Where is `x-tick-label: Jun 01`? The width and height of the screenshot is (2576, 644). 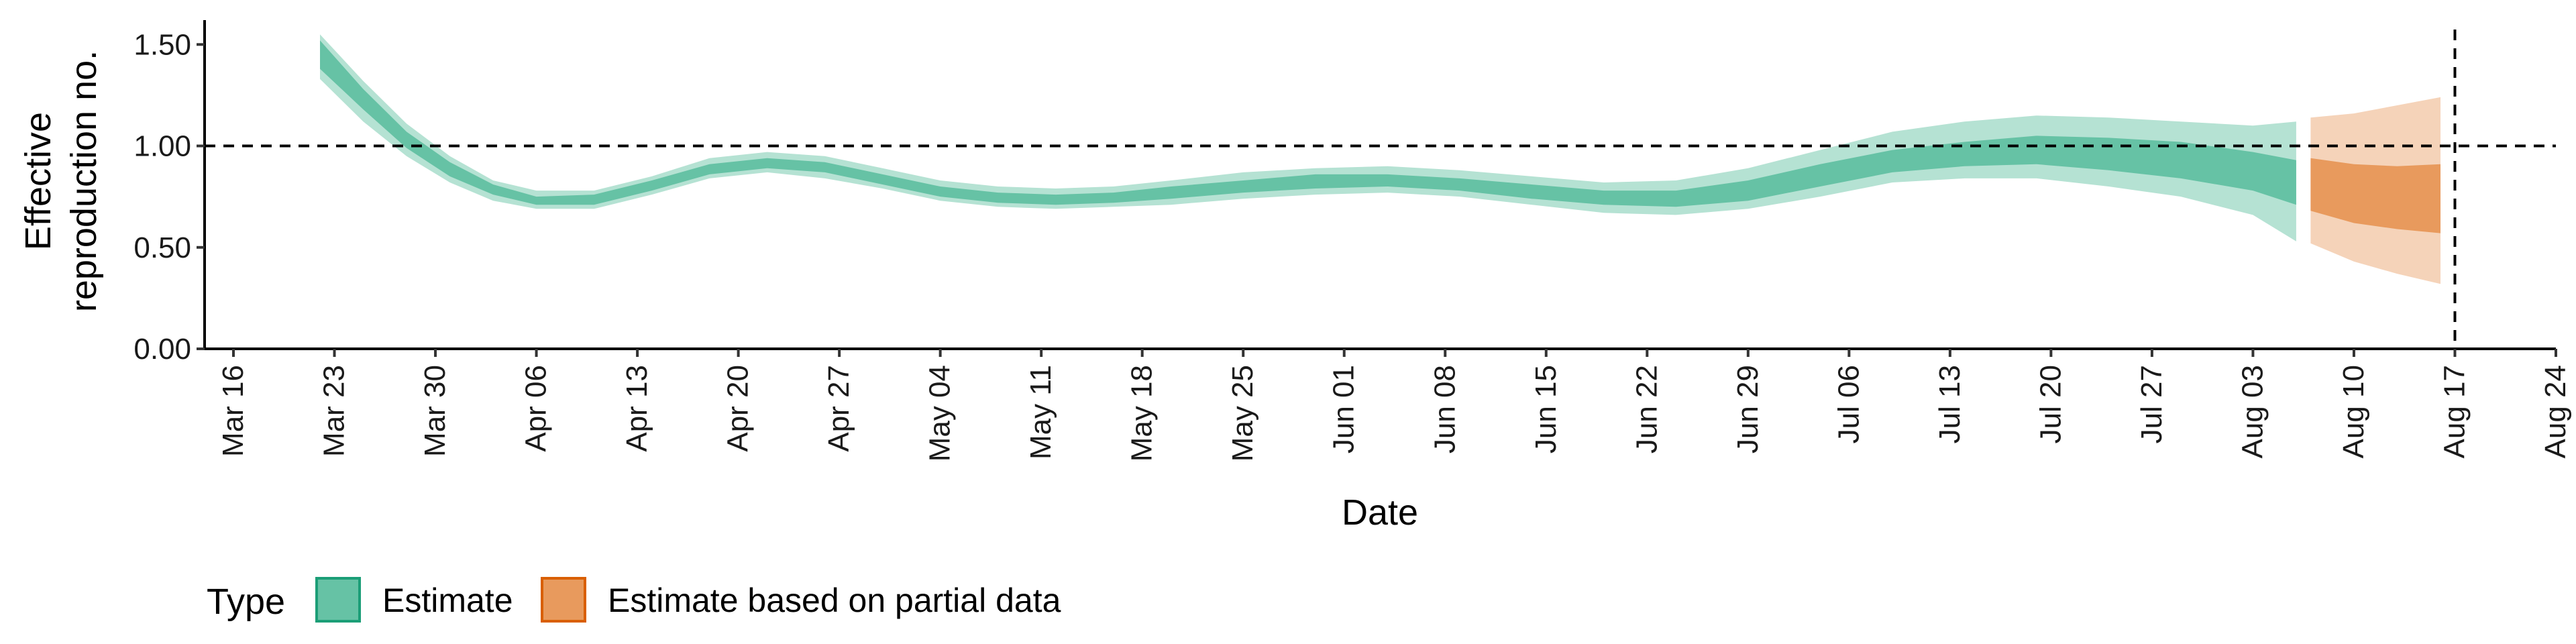 x-tick-label: Jun 01 is located at coordinates (1344, 409).